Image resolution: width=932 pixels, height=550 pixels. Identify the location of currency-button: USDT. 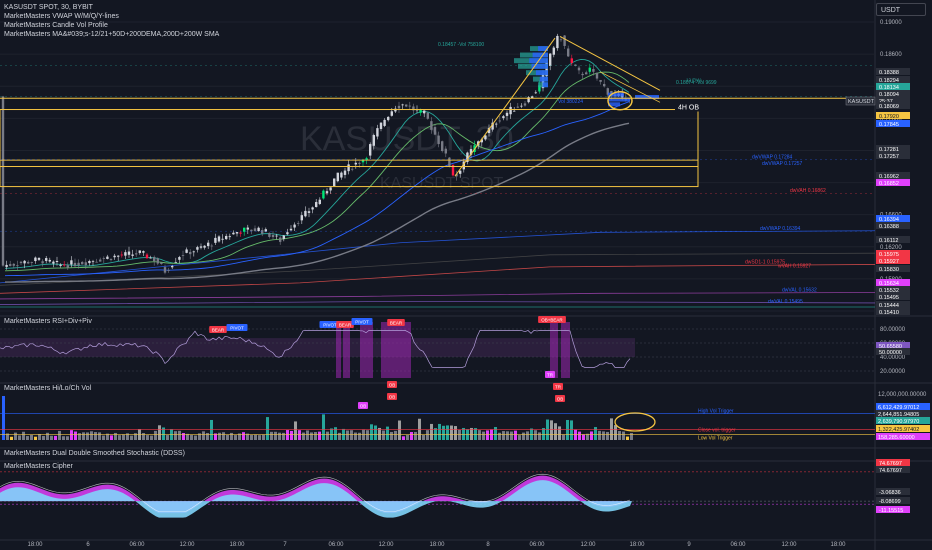
(901, 9).